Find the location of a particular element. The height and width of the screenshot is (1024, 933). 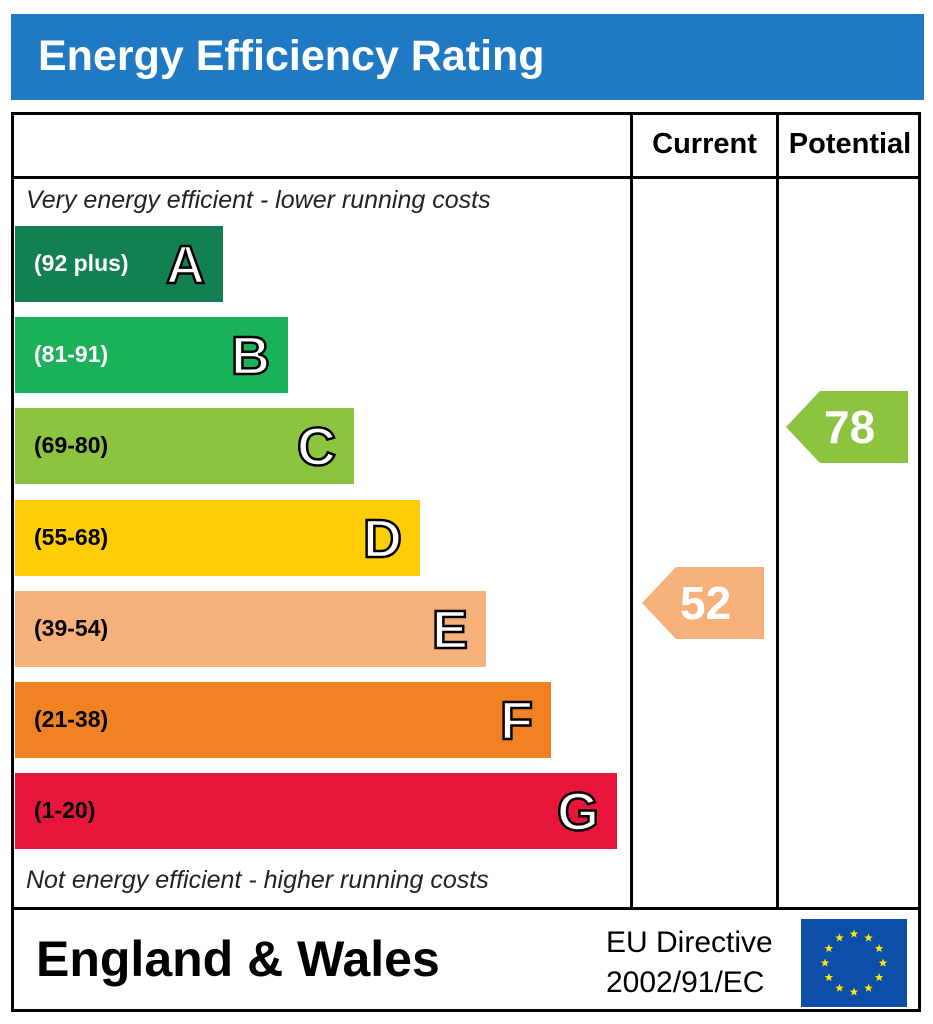

band-range-label: (1-20) is located at coordinates (65, 810).